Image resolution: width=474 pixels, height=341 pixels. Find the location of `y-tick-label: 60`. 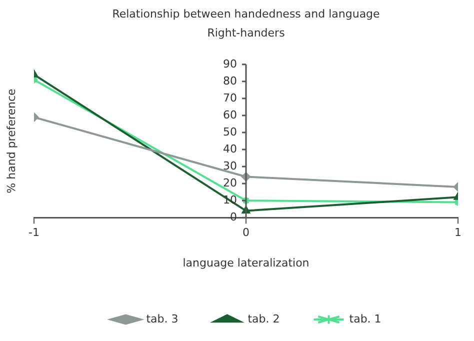

y-tick-label: 60 is located at coordinates (230, 115).